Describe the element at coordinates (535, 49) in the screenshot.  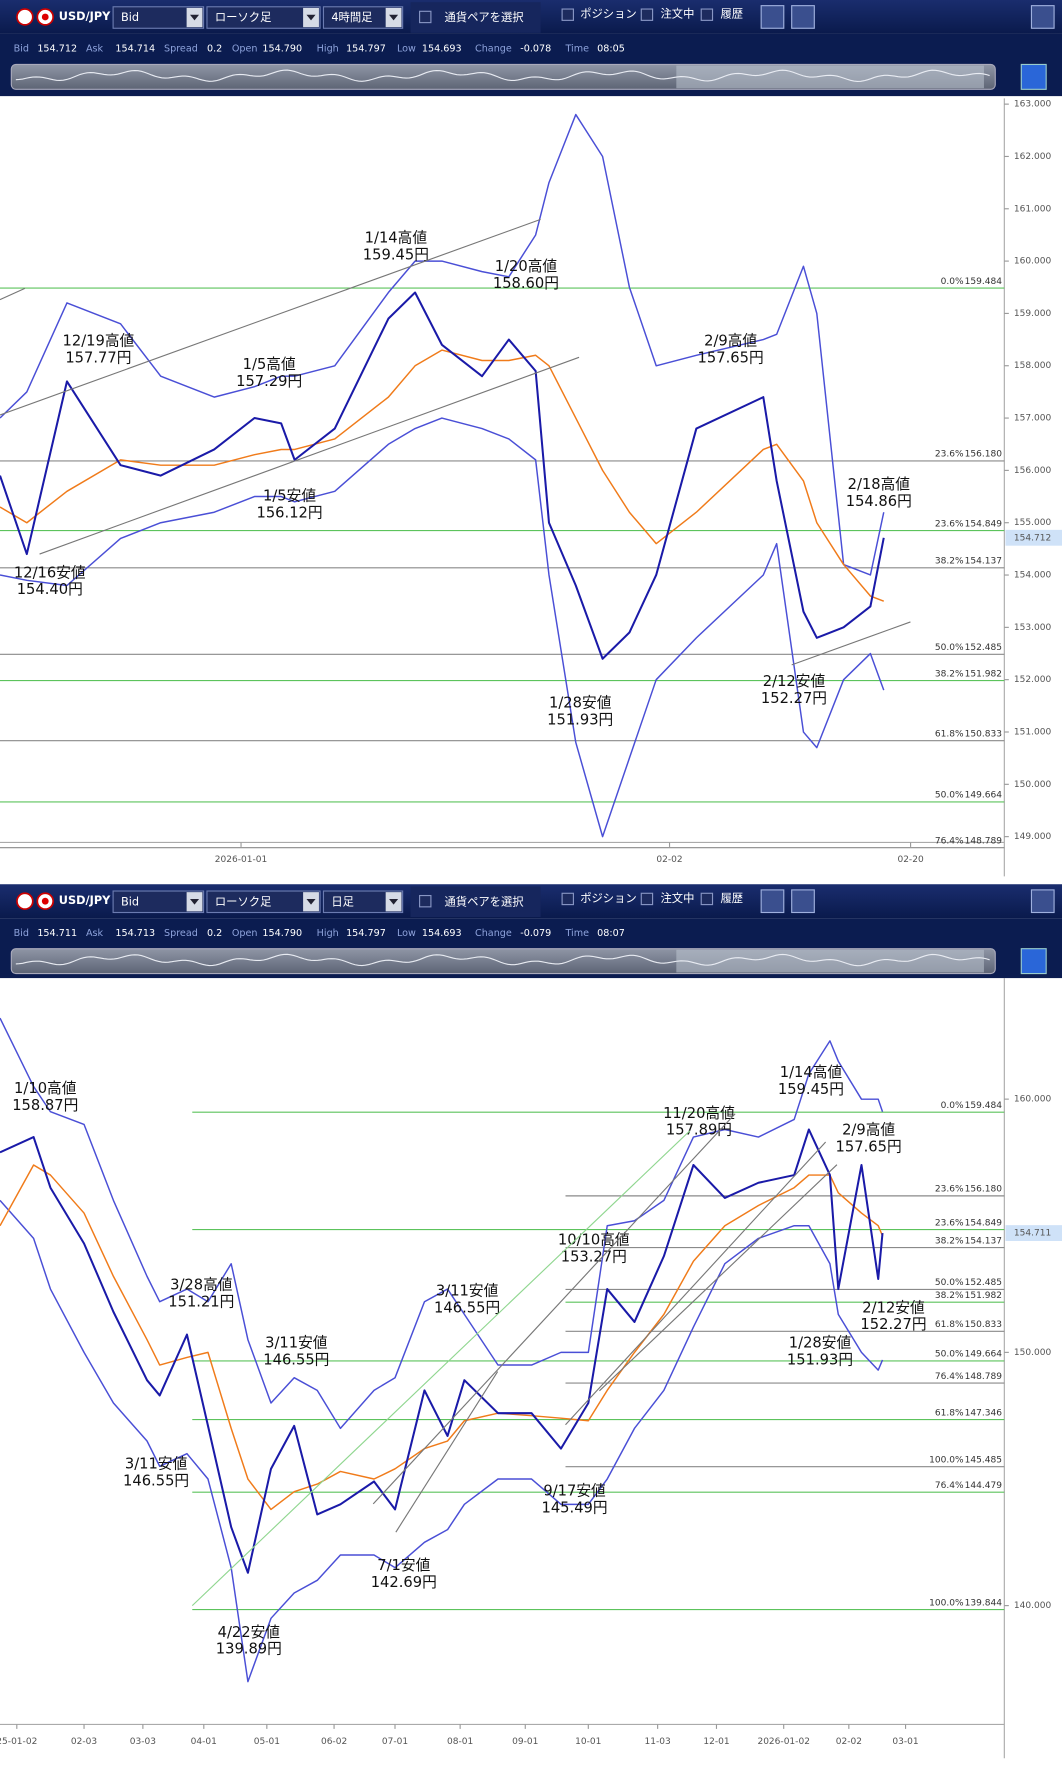
I see `info-value: -0.078` at that location.